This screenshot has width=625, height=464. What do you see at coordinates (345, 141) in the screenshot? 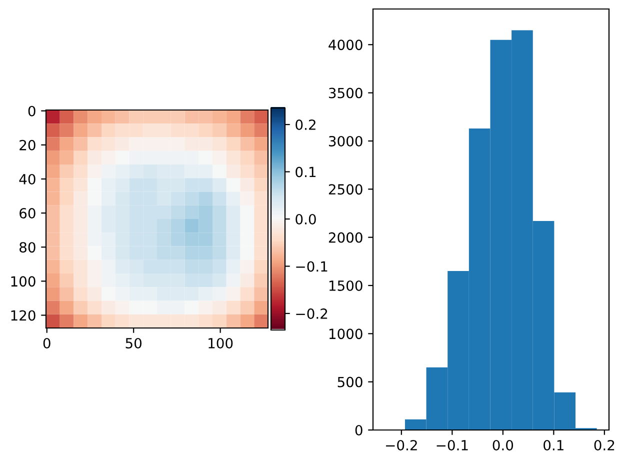
I see `y-tick-label: 3000` at bounding box center [345, 141].